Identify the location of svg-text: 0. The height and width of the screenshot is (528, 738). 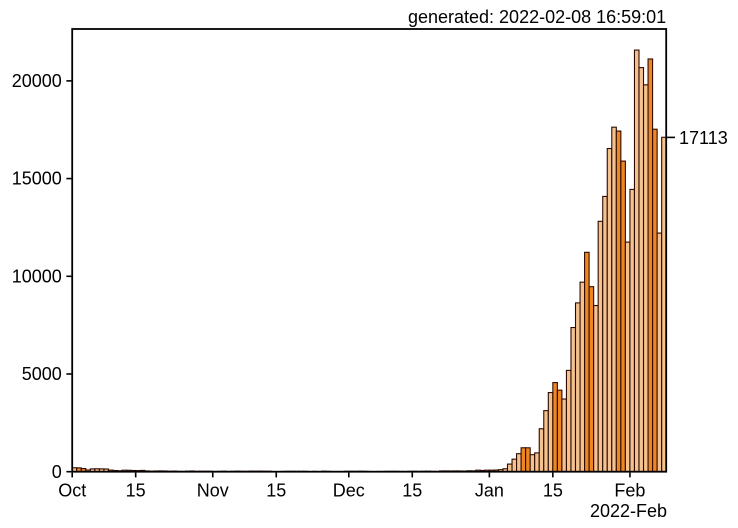
(57, 472).